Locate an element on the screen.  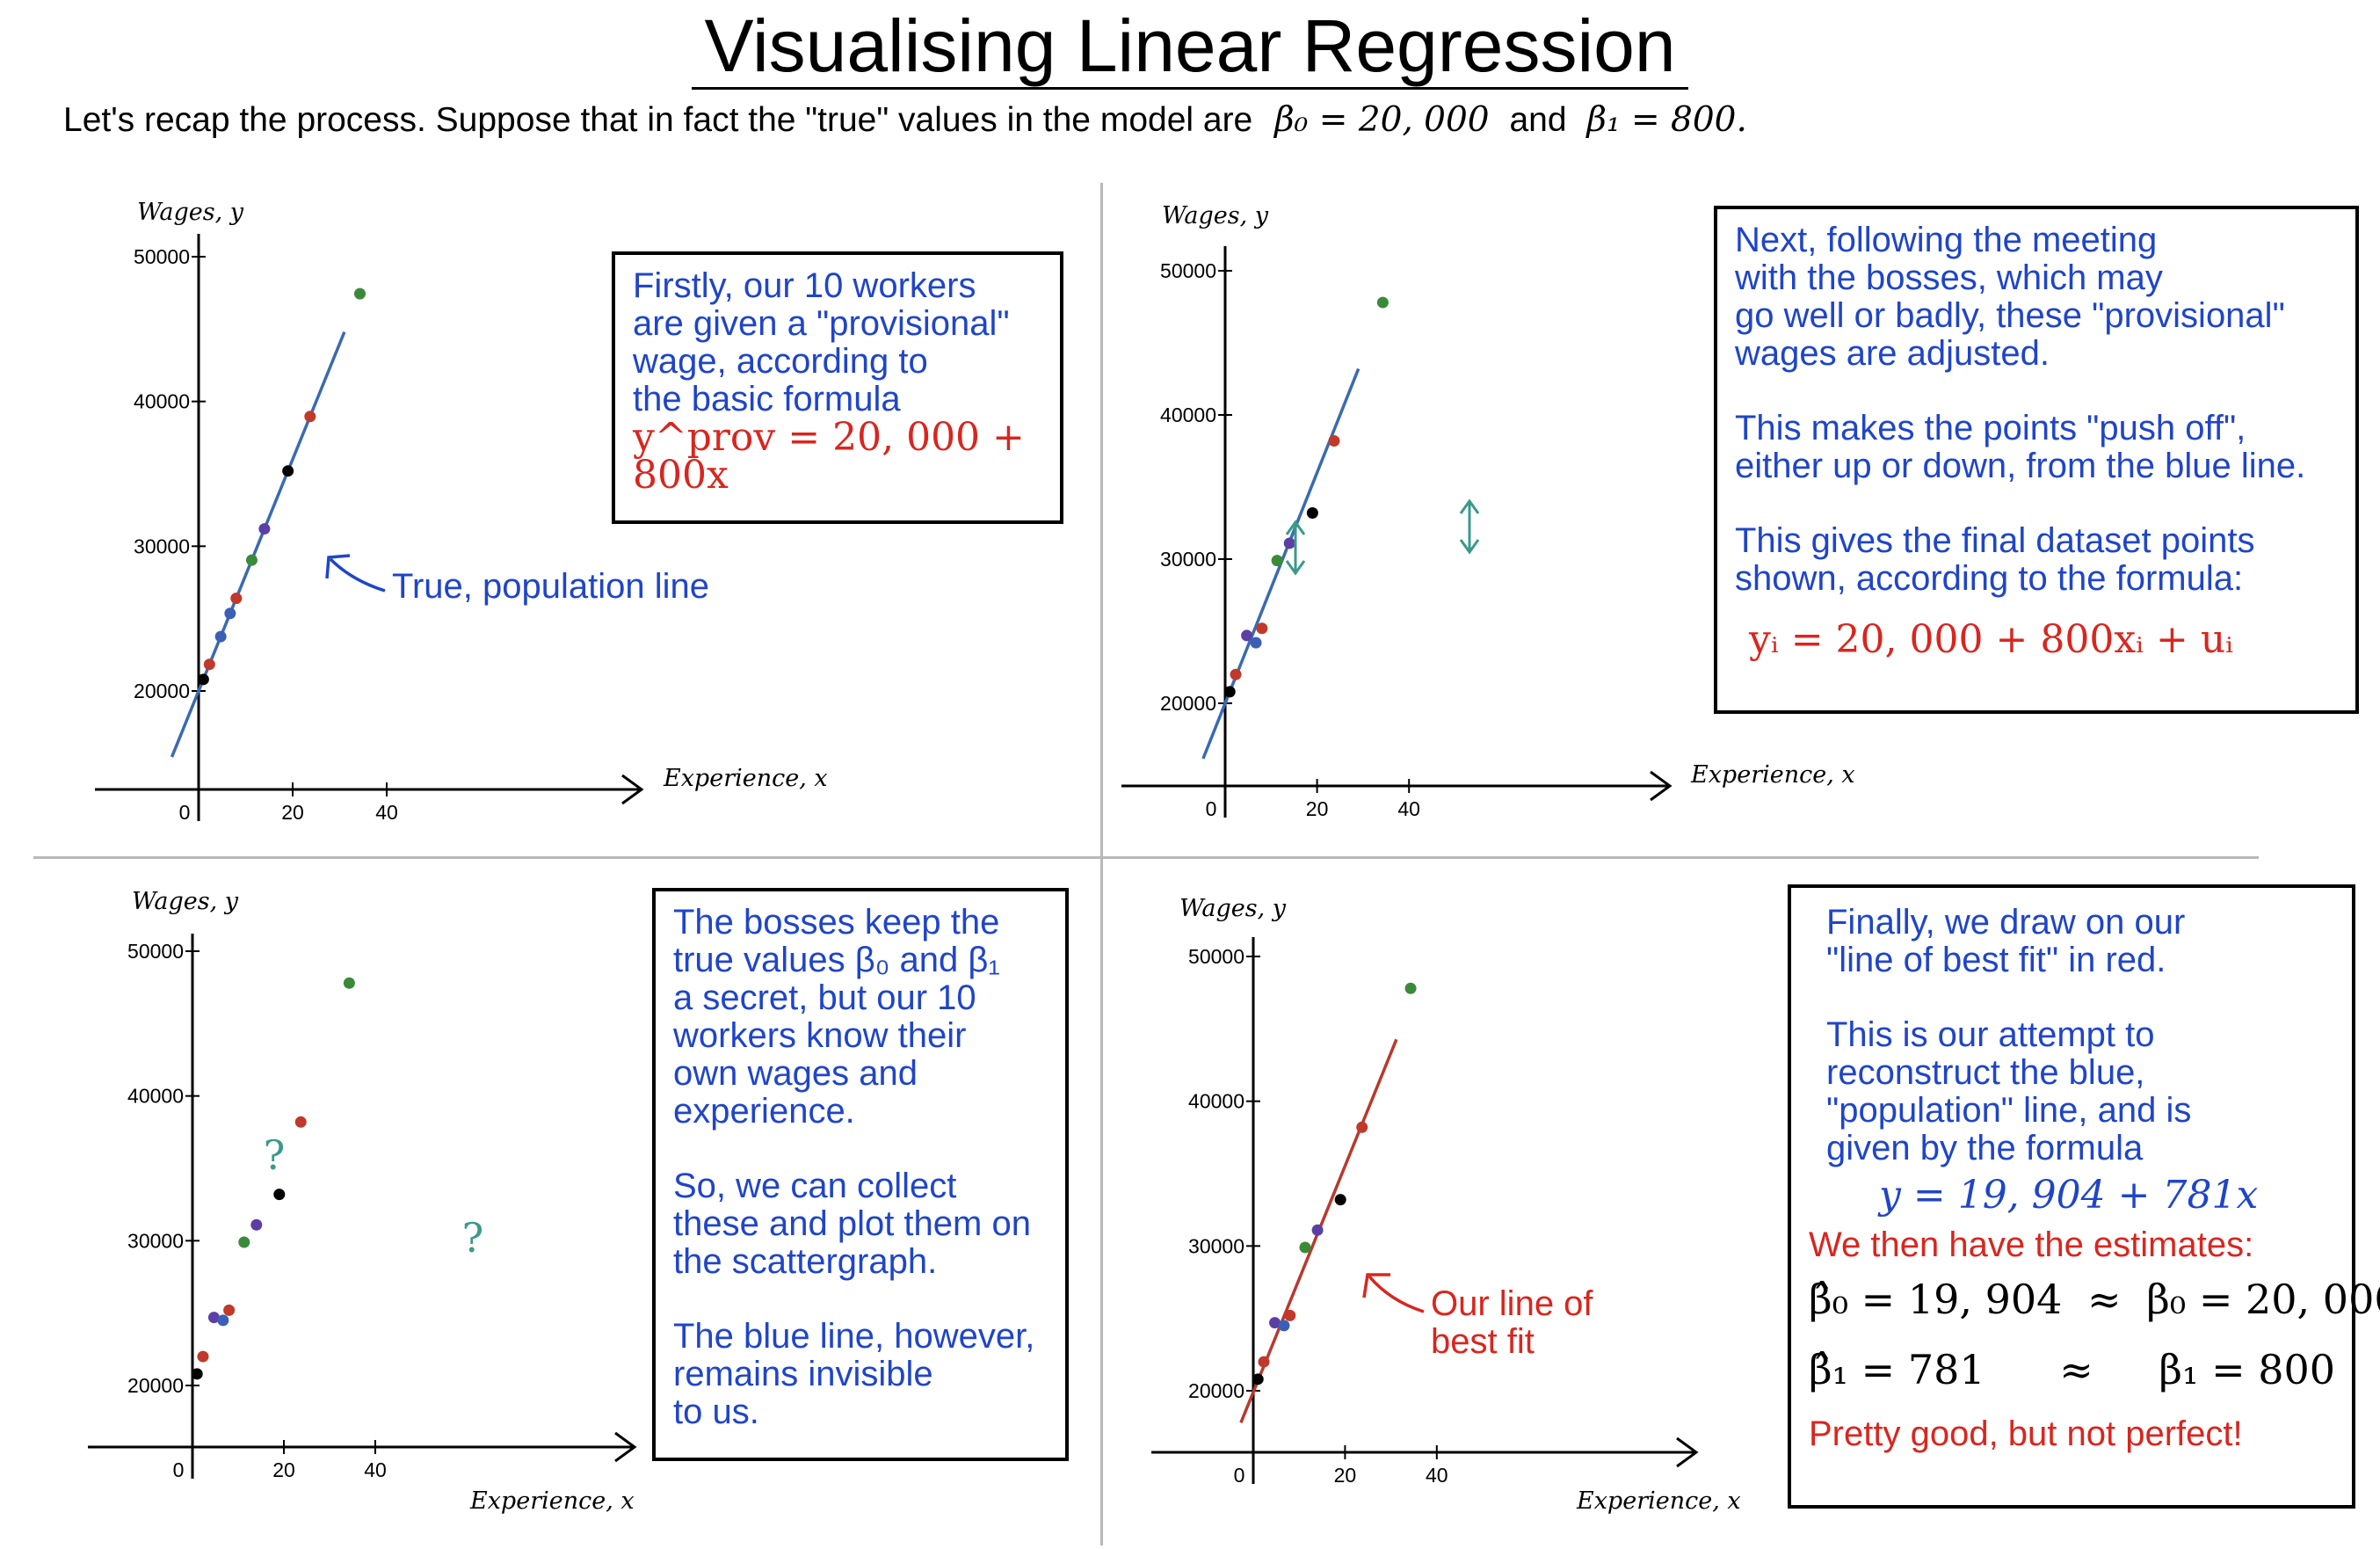
panel4-formula: y = 19, 904 + 781x is located at coordinates (2069, 1195).